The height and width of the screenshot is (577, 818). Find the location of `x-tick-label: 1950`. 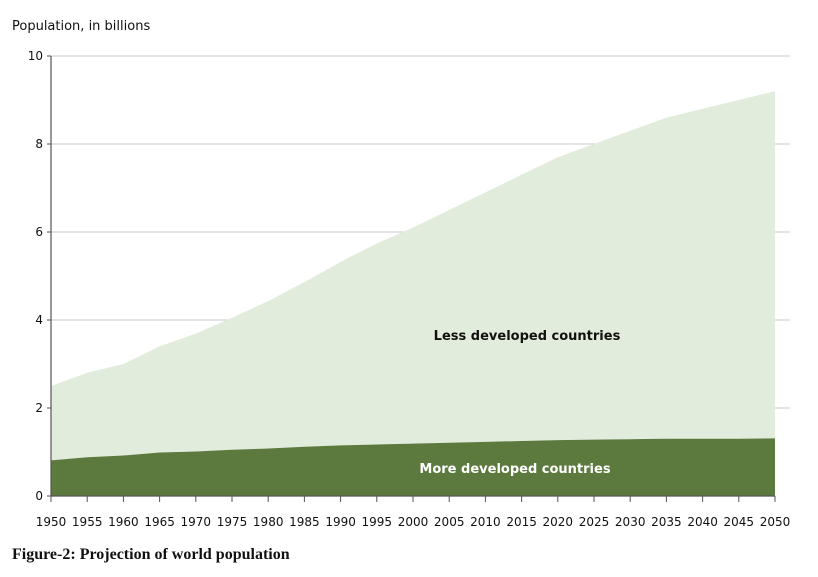

x-tick-label: 1950 is located at coordinates (51, 522).